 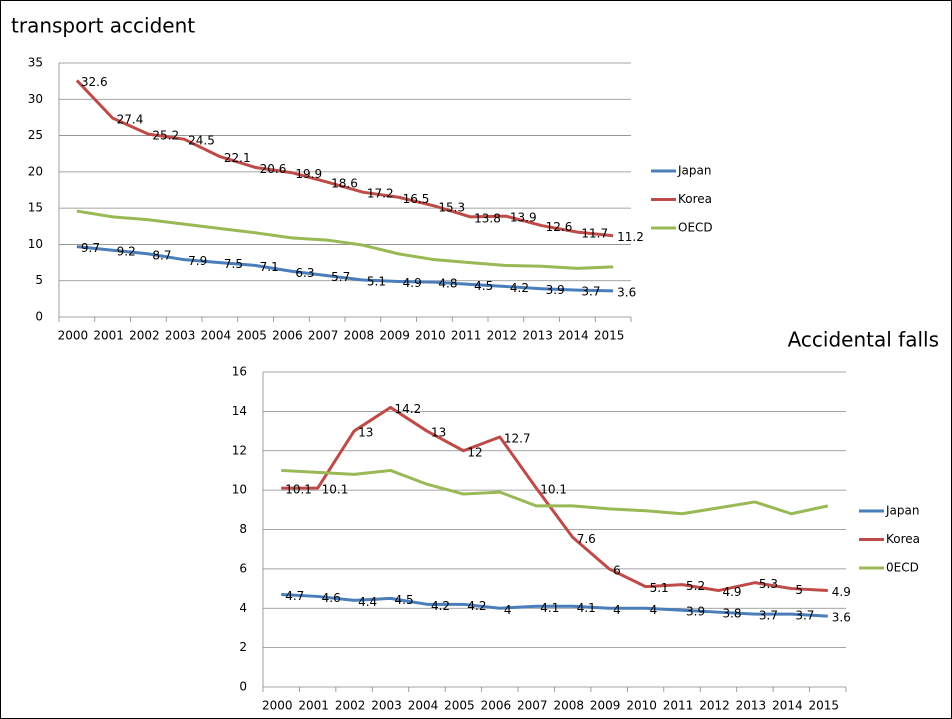 I want to click on data-label: 5, so click(x=799, y=590).